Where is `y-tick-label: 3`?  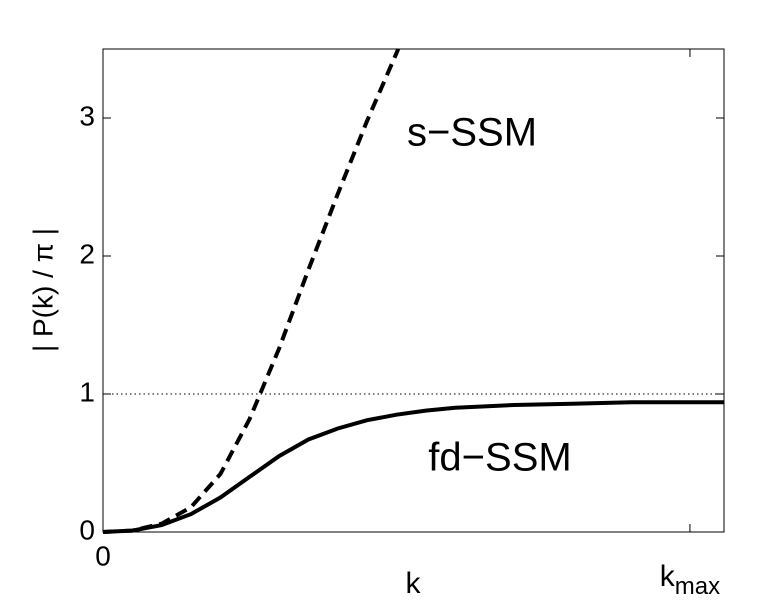 y-tick-label: 3 is located at coordinates (87, 115).